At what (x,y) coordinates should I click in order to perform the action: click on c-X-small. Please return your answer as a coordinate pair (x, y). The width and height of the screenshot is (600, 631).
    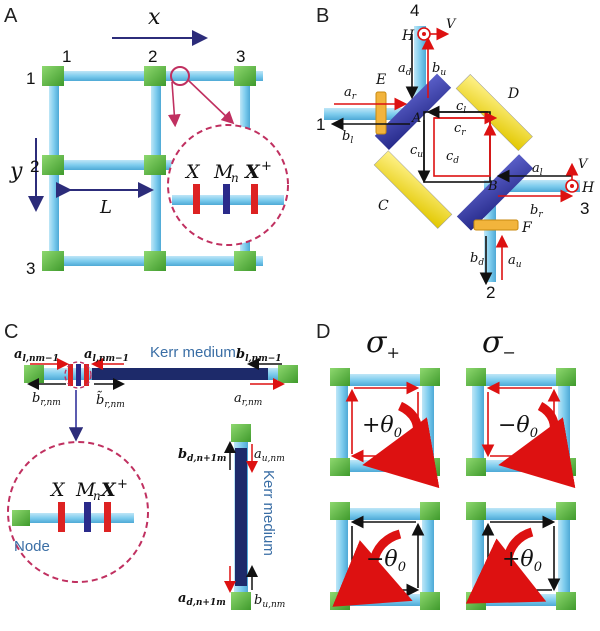
    Looking at the image, I should click on (70, 375).